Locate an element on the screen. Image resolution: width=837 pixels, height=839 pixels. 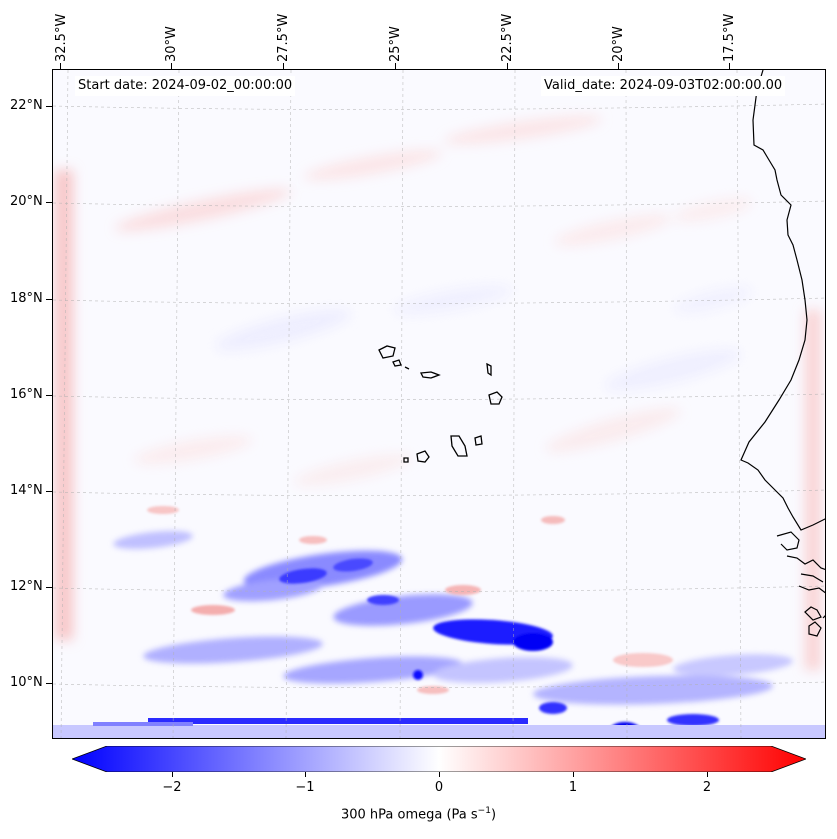
colorbar-label-neg2: −2 is located at coordinates (172, 787).